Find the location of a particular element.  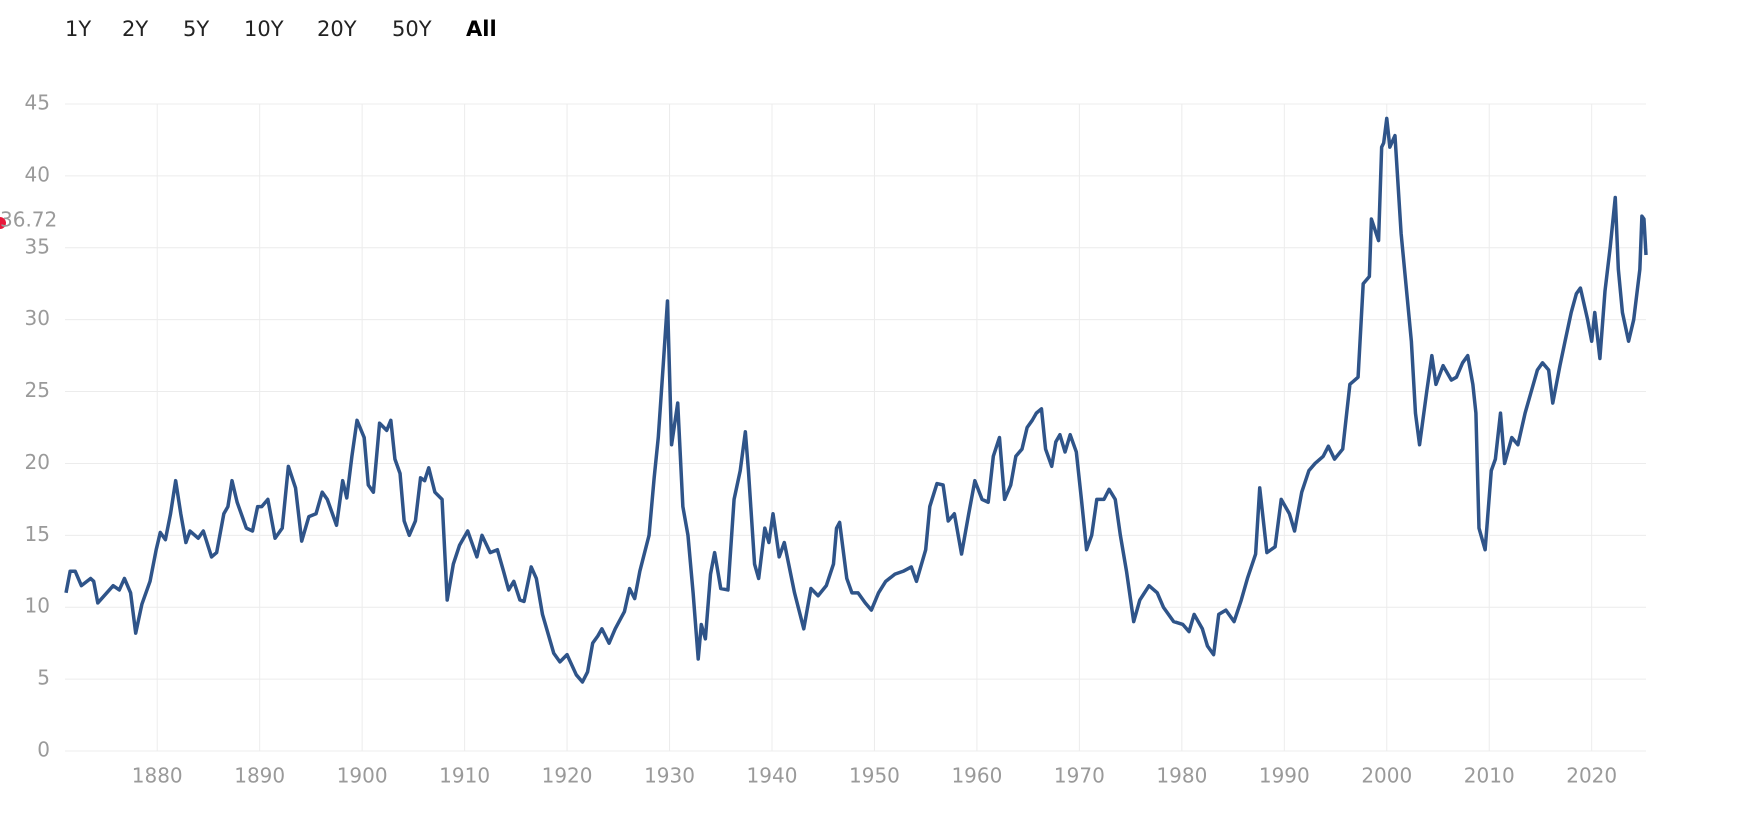

y-tick-label: 30 is located at coordinates (37, 318).